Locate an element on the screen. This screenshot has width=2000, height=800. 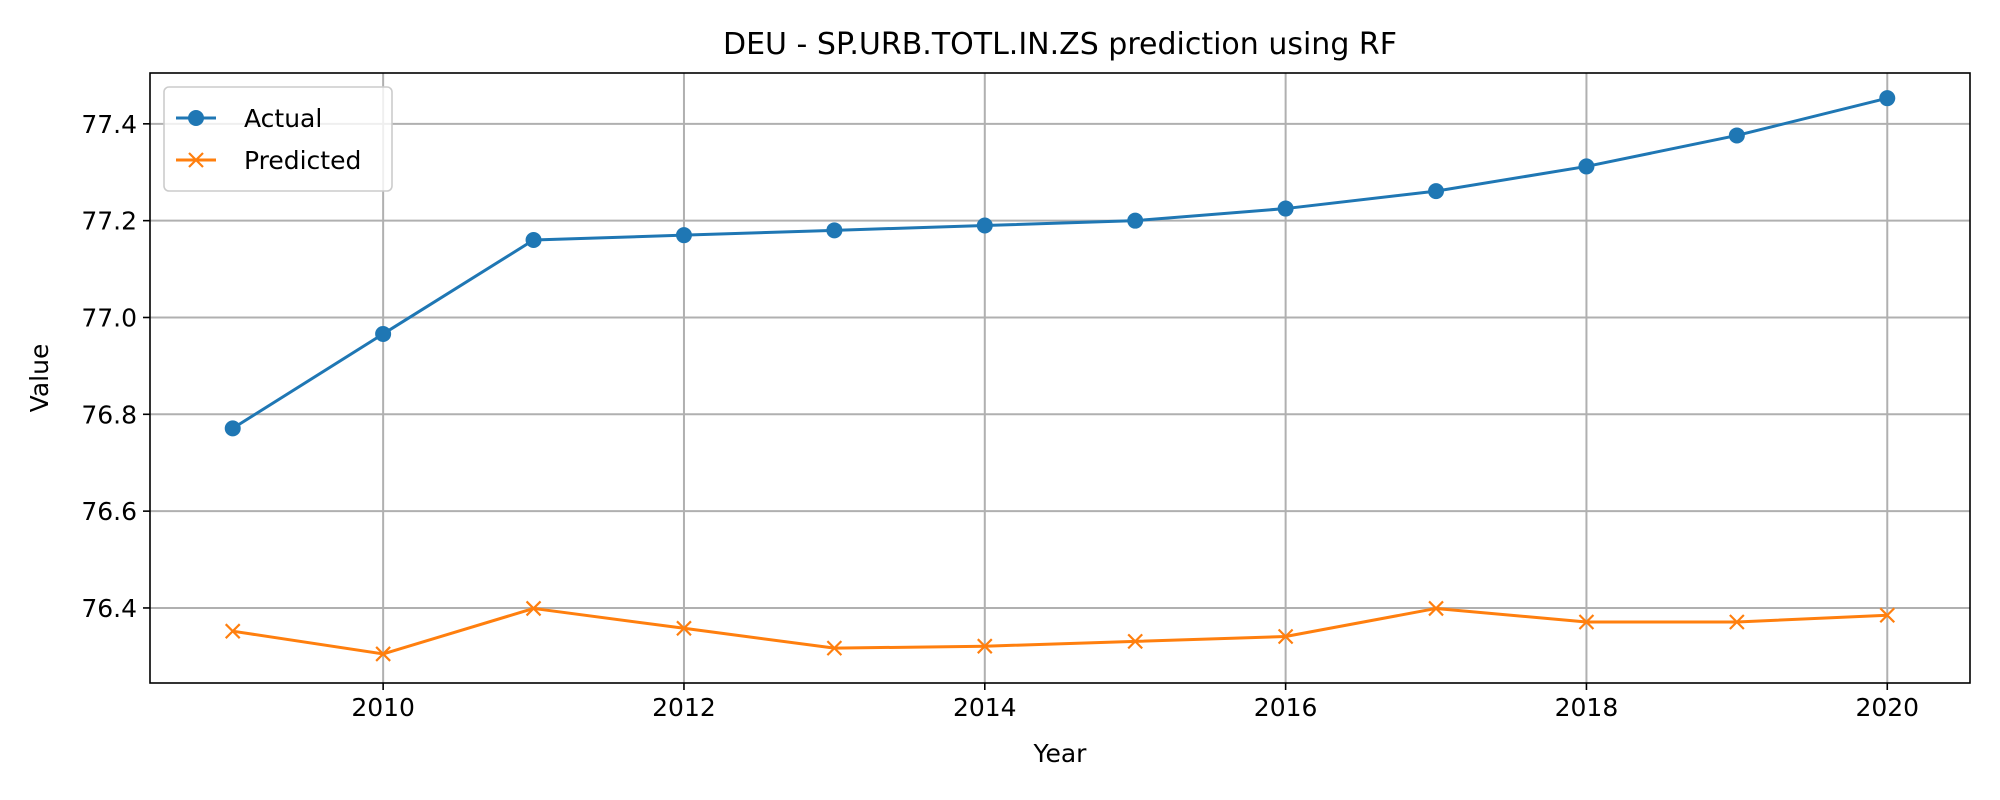
legend-label-predicted: Predicted is located at coordinates (302, 160).